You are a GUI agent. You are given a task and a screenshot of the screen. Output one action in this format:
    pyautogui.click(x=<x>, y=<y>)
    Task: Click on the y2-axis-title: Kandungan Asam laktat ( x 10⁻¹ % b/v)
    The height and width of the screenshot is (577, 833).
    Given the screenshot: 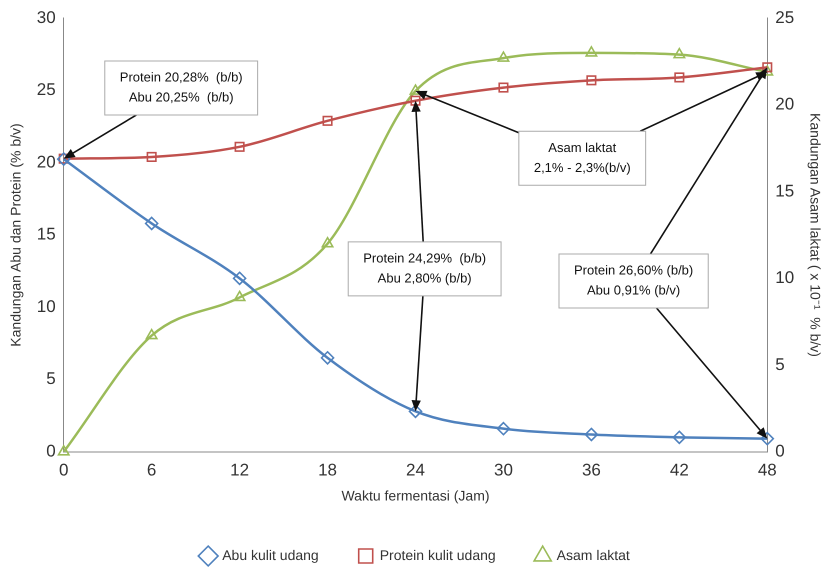 What is the action you would take?
    pyautogui.click(x=816, y=235)
    